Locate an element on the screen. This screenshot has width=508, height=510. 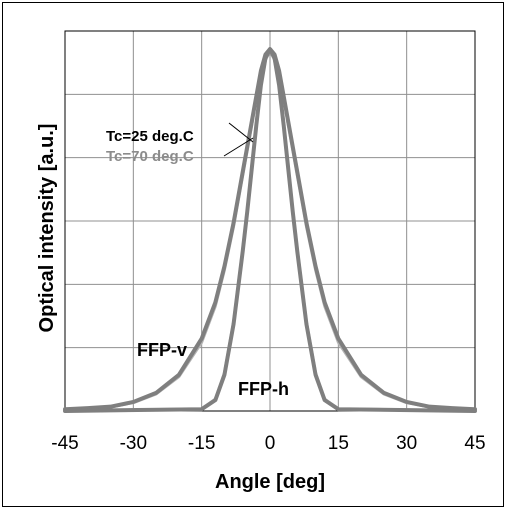
annotation-ffp-v: FFP-v is located at coordinates (162, 350).